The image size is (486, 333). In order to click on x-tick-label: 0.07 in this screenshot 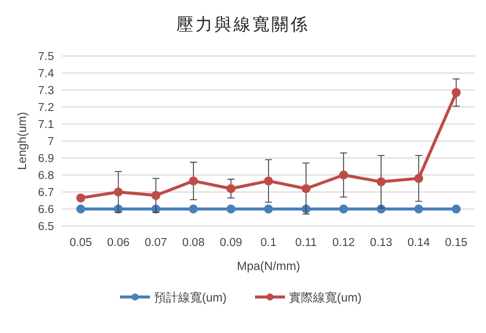, I will do `click(156, 243)`.